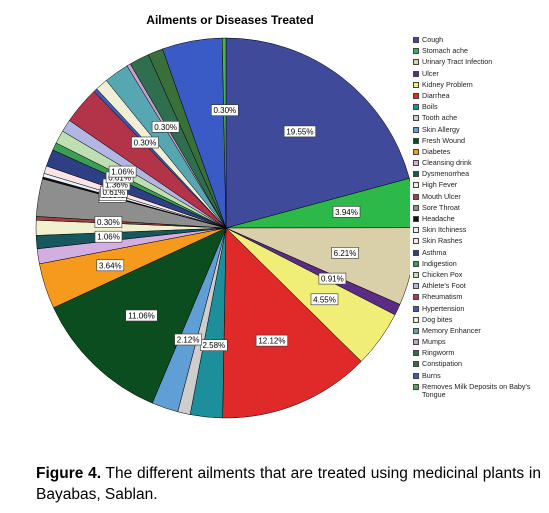  Describe the element at coordinates (440, 118) in the screenshot. I see `legend-label: Tooth ache` at that location.